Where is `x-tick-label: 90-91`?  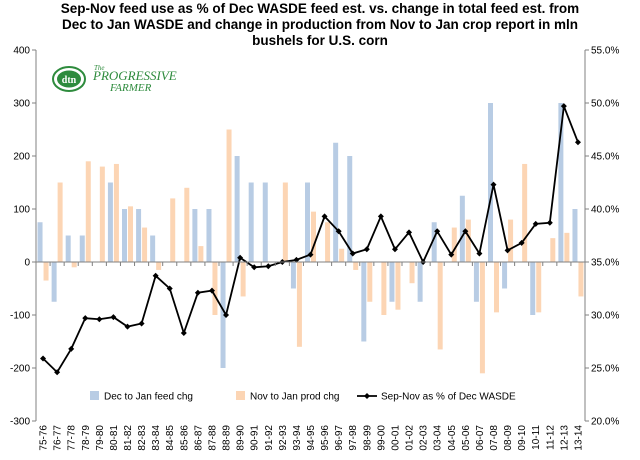 x-tick-label: 90-91 is located at coordinates (255, 438).